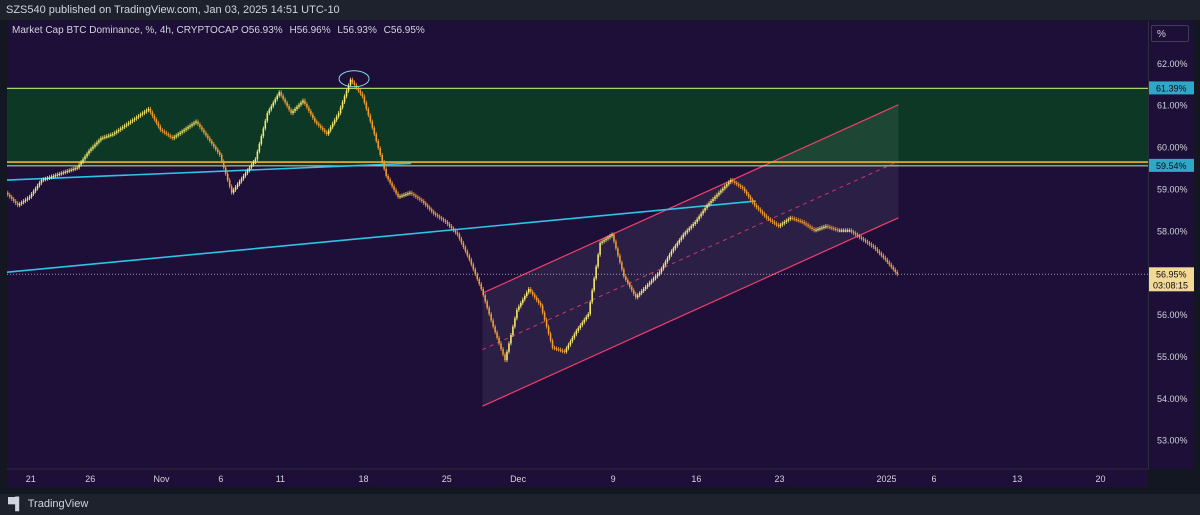 Image resolution: width=1200 pixels, height=515 pixels. I want to click on x-tick-label: Nov, so click(162, 479).